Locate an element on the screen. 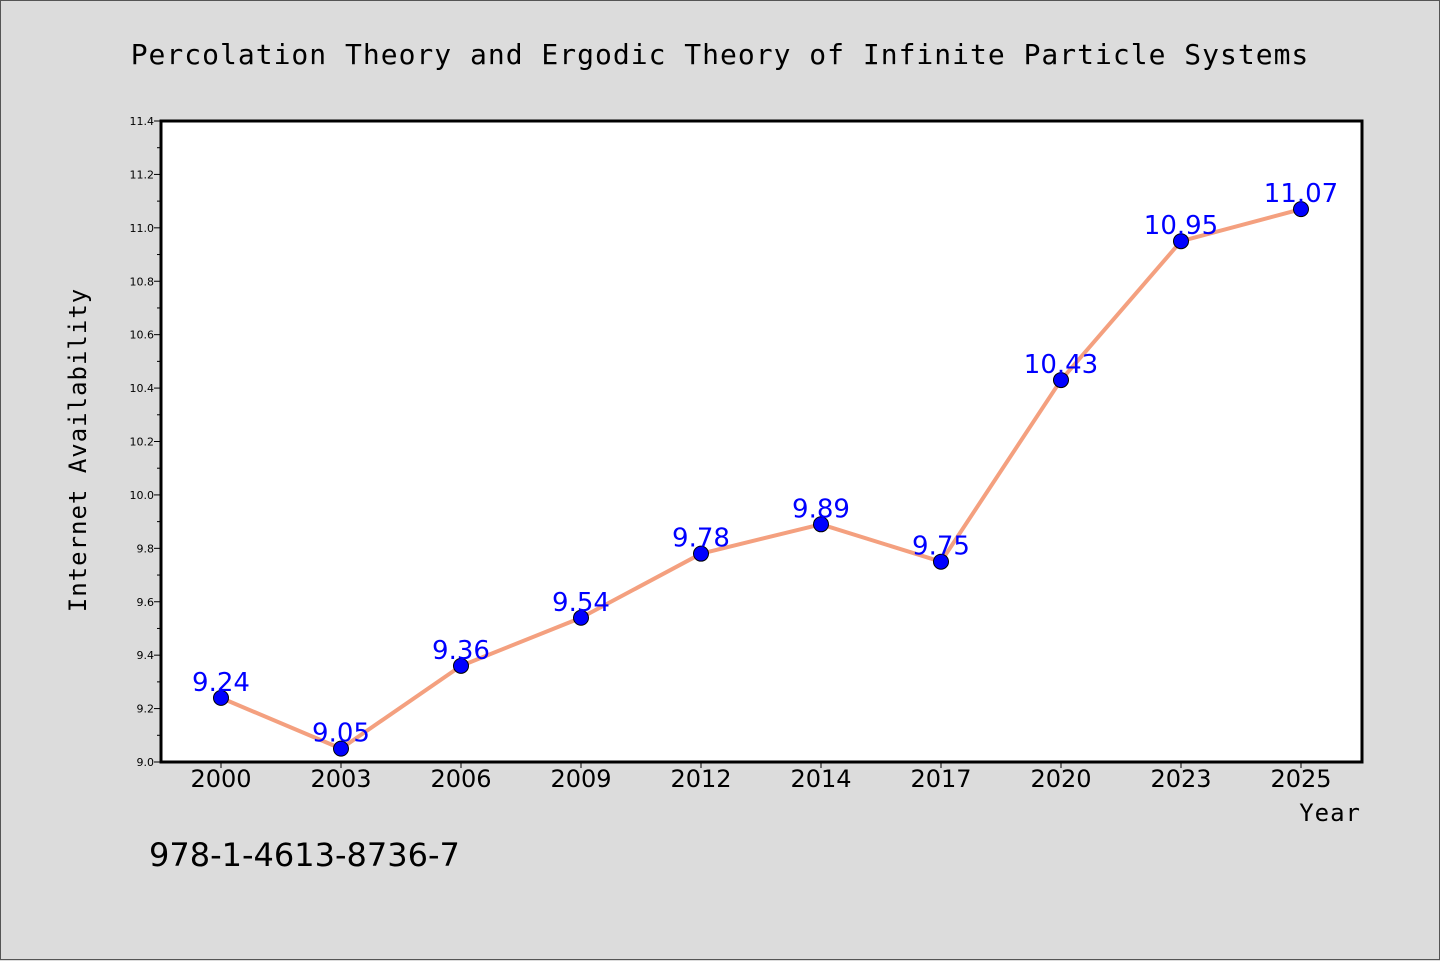 The image size is (1440, 961). y-tick-label: 11.2 is located at coordinates (142, 174).